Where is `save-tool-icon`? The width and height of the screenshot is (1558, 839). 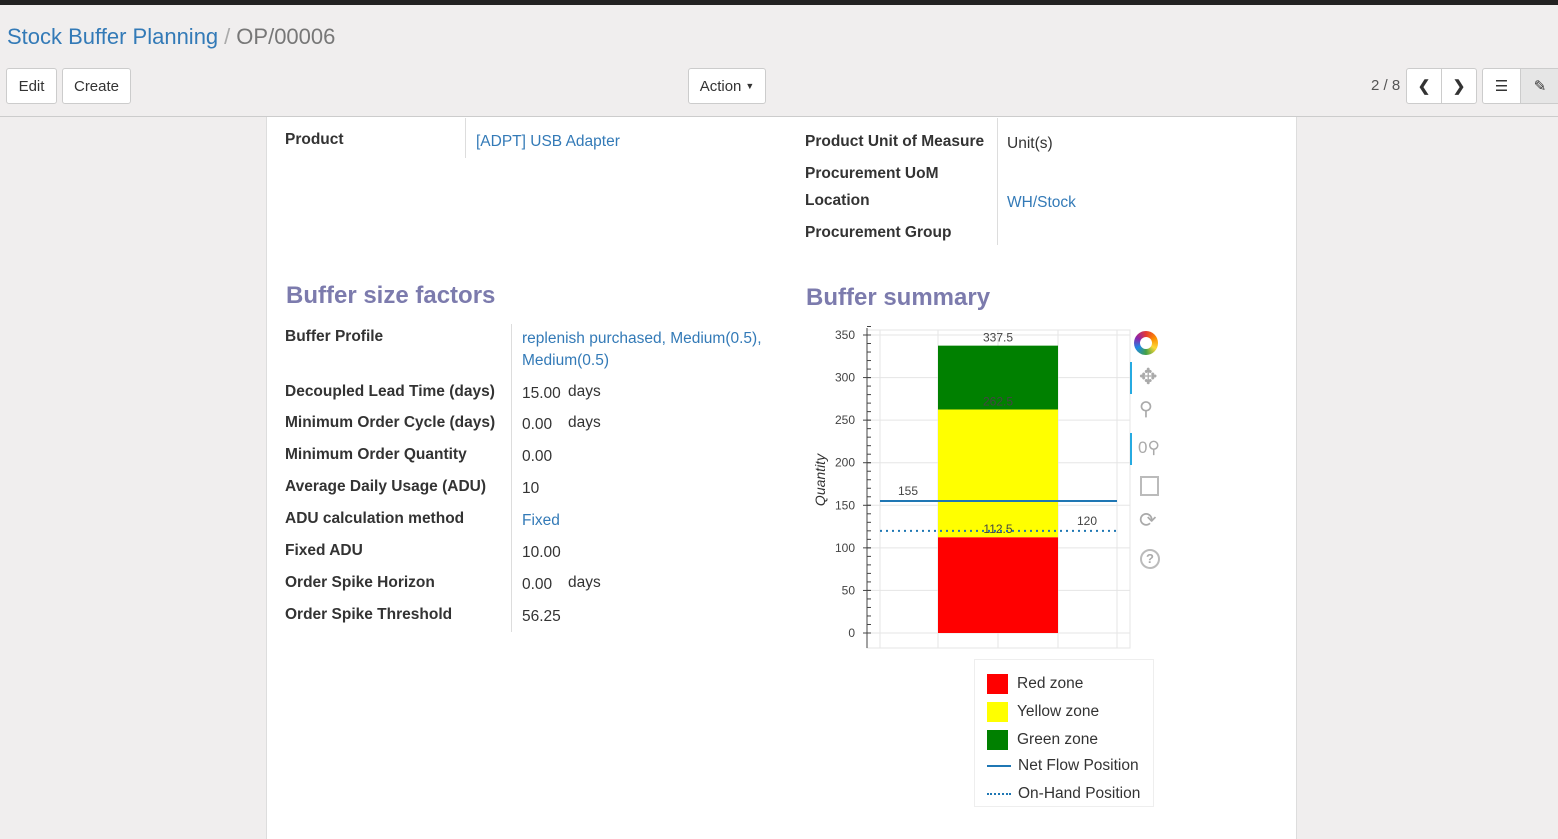
save-tool-icon is located at coordinates (1149, 486).